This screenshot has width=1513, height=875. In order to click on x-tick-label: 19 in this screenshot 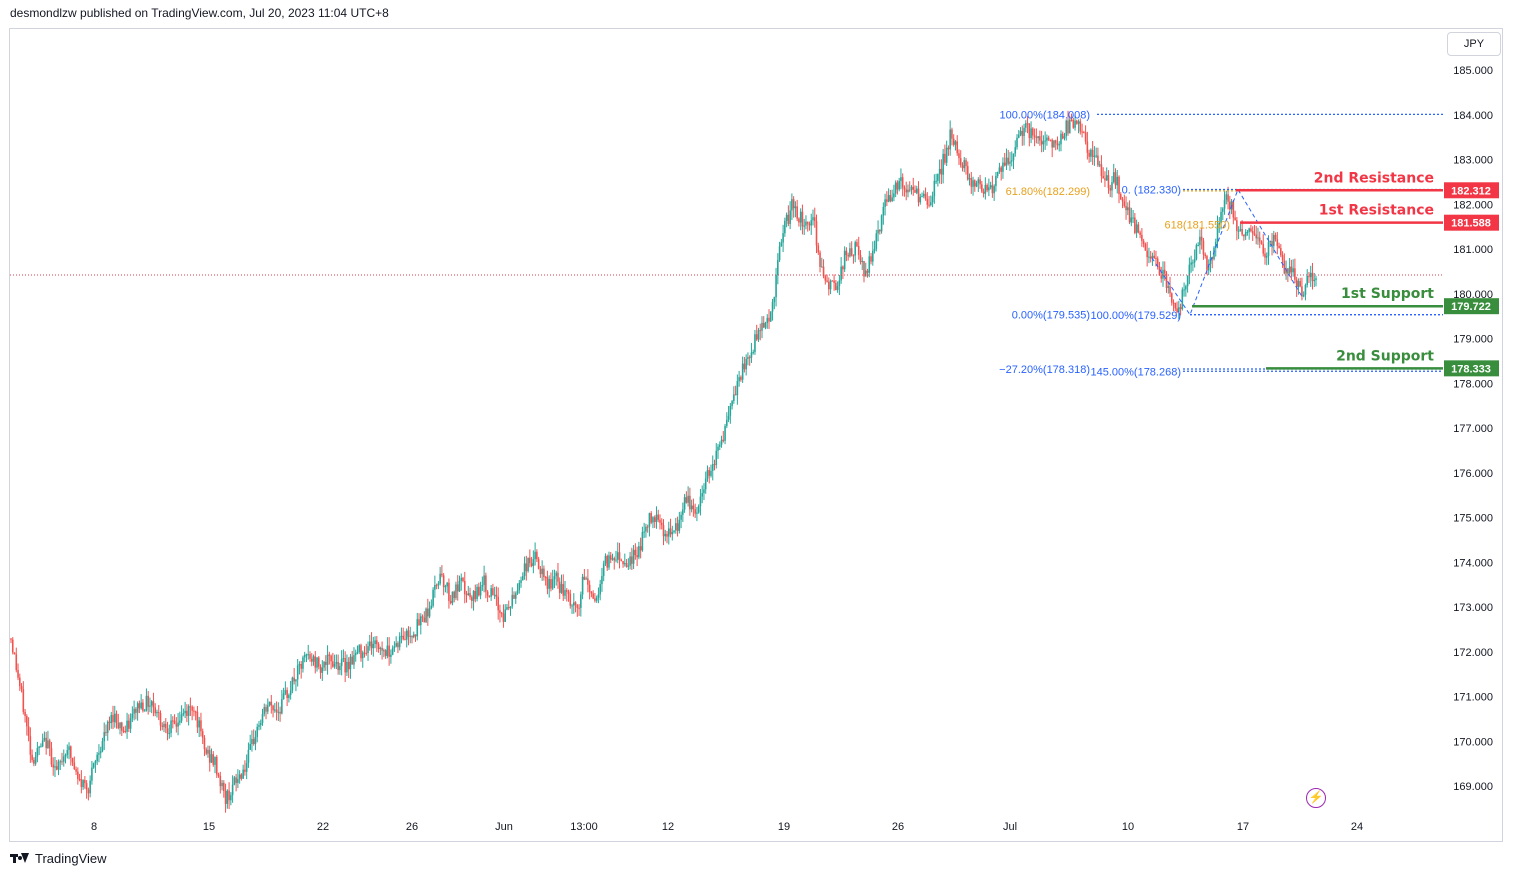, I will do `click(784, 827)`.